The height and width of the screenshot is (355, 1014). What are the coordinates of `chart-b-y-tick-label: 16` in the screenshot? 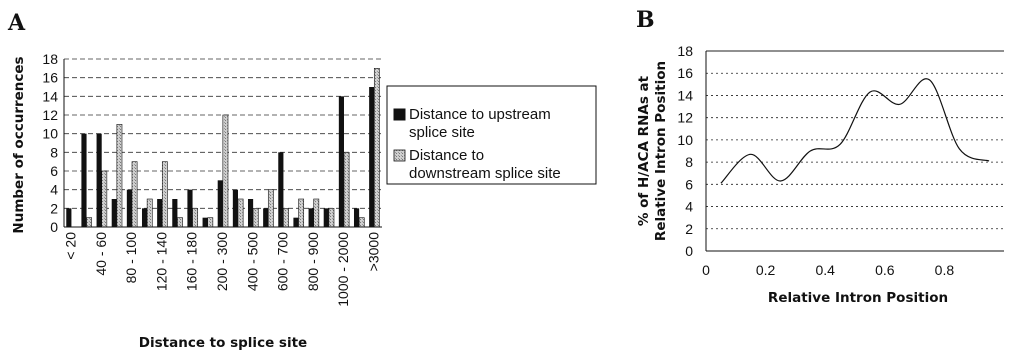 It's located at (685, 73).